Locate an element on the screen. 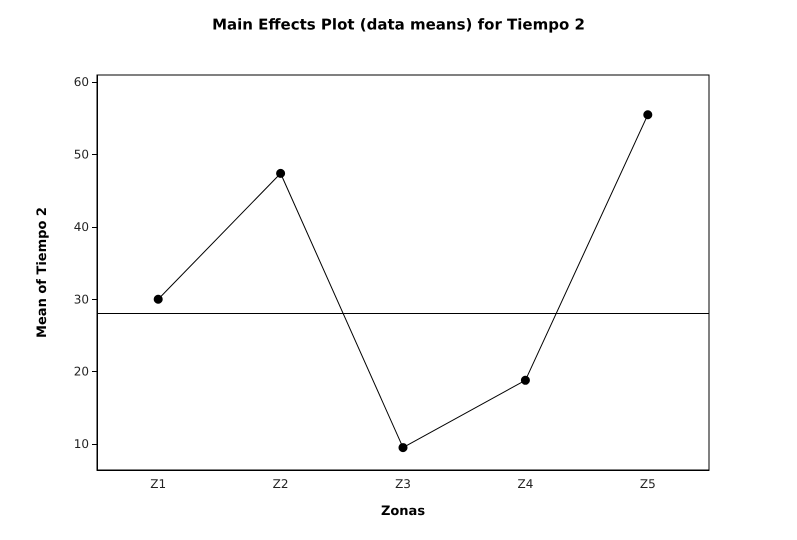 Image resolution: width=797 pixels, height=540 pixels. y-axis-title: Mean of Tiempo 2 is located at coordinates (42, 272).